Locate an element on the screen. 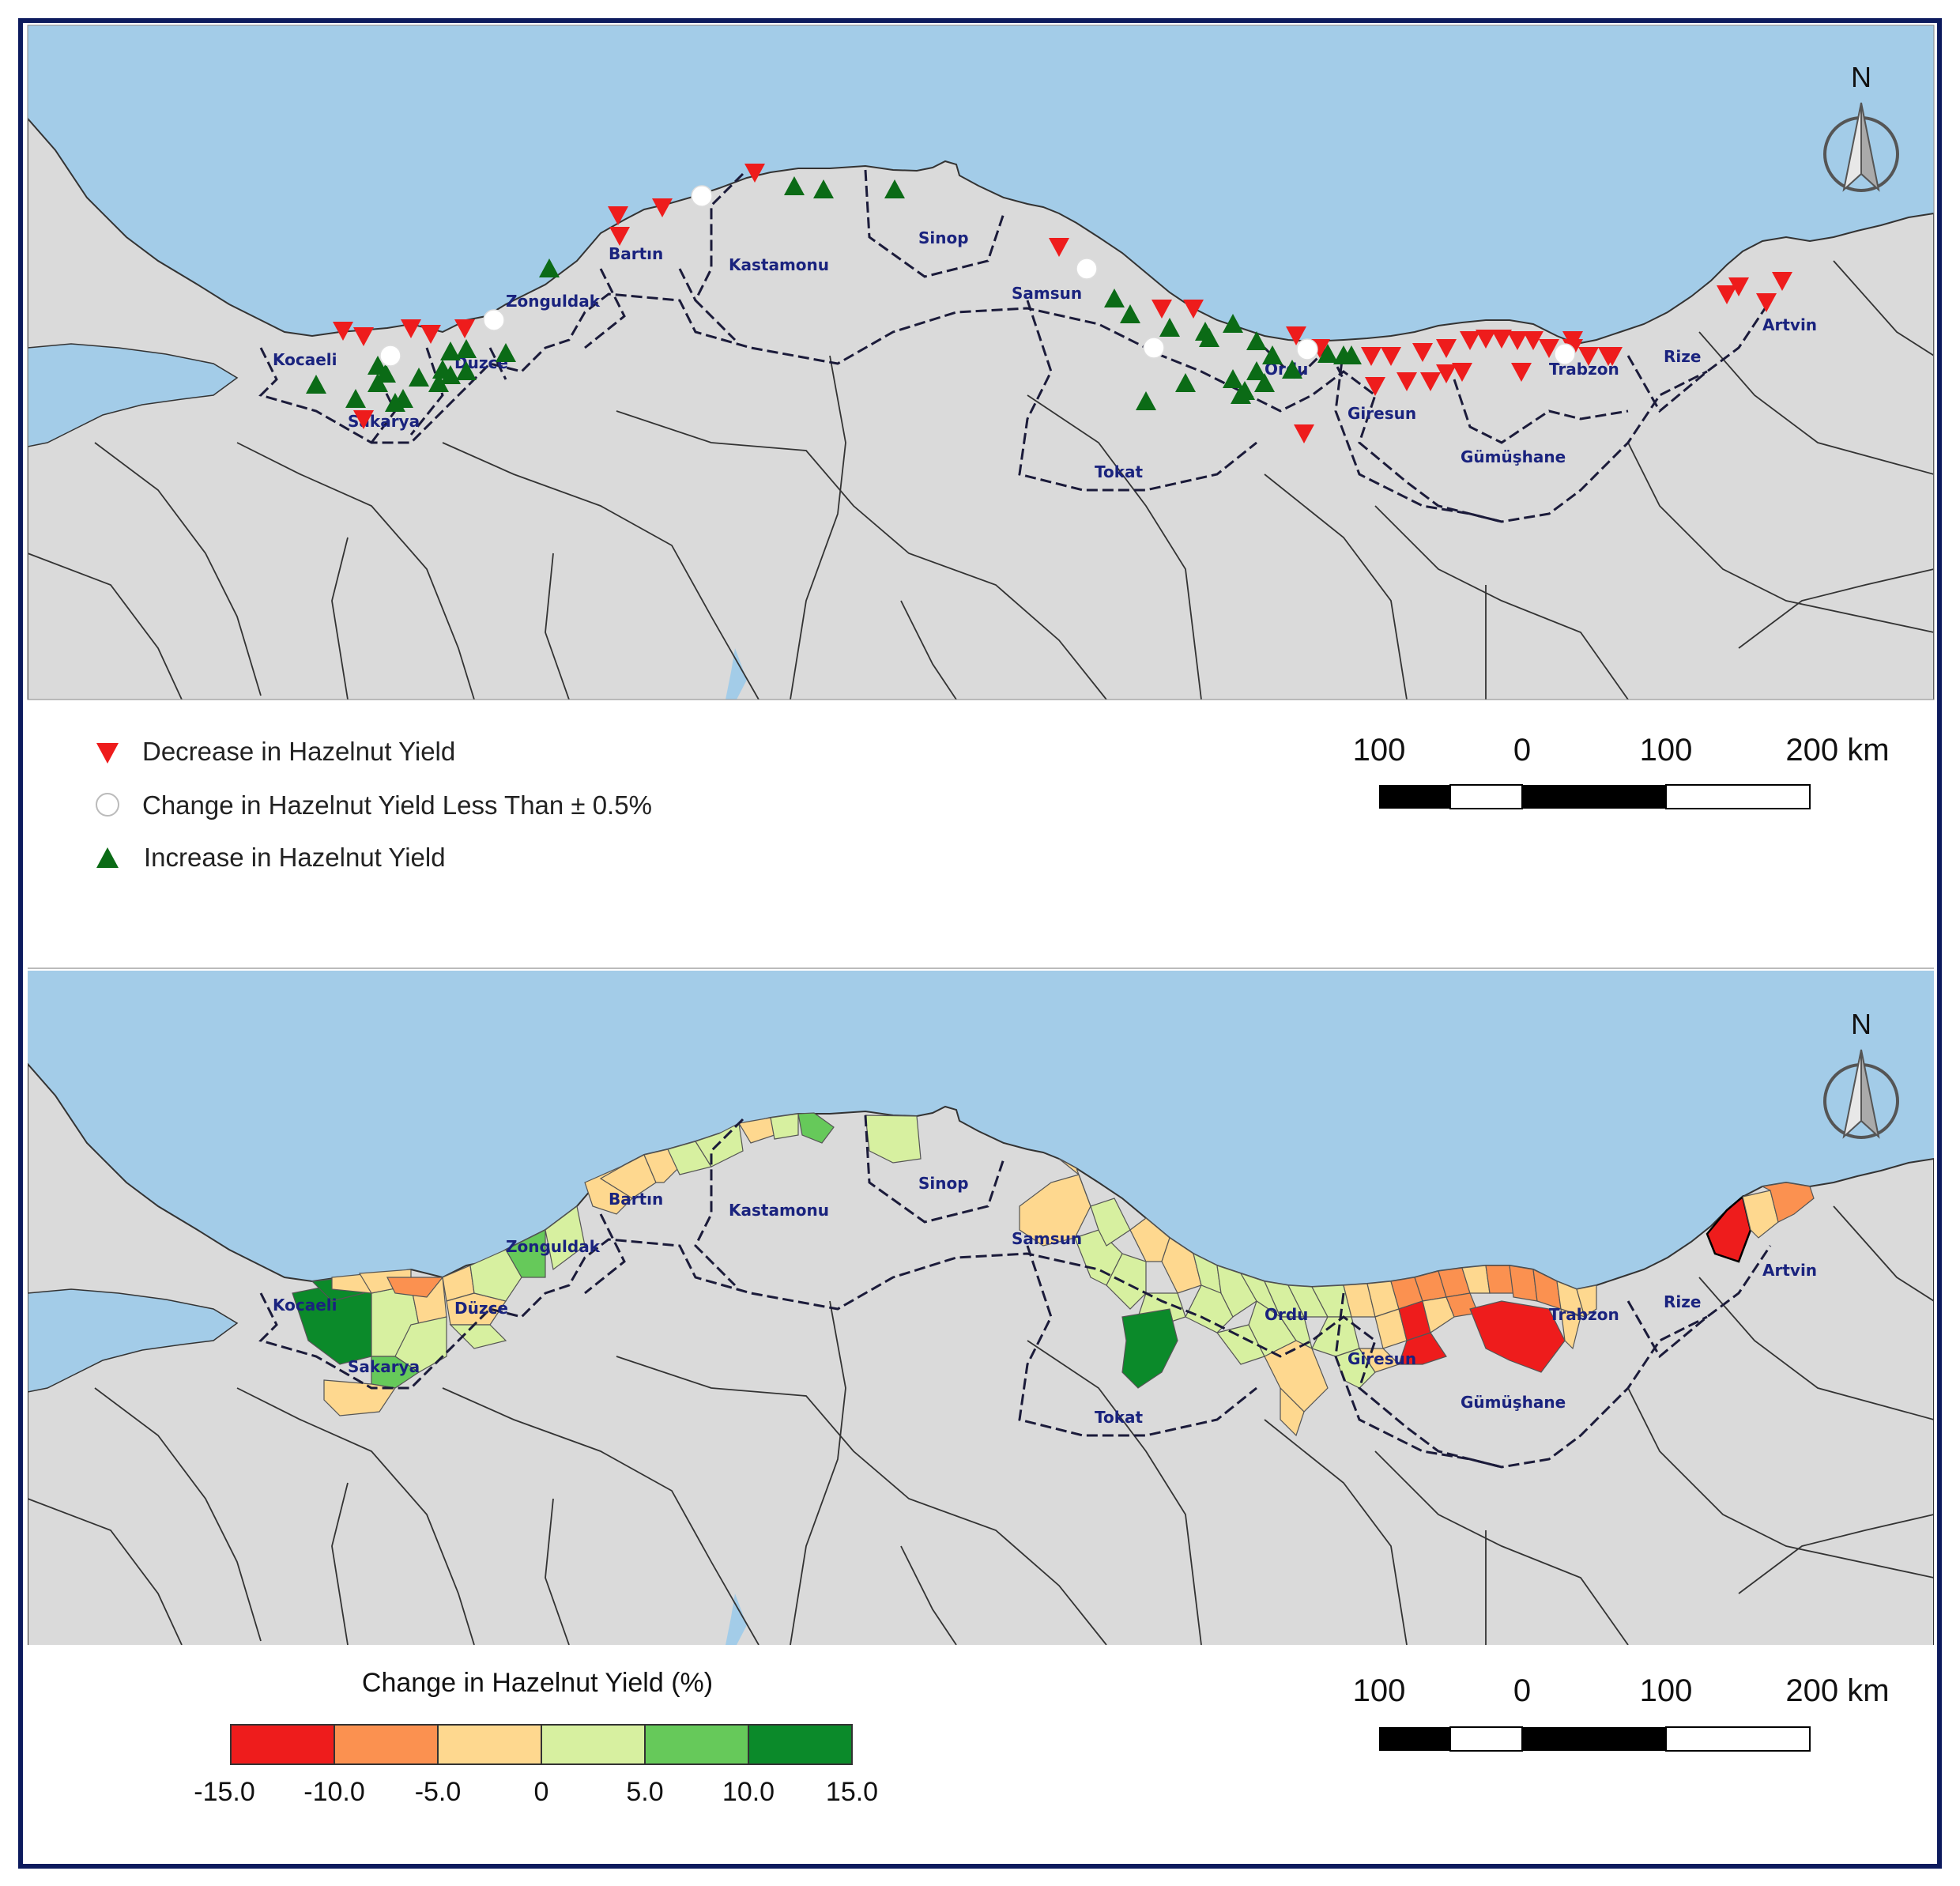  scale-label-100-left: 100 is located at coordinates (1379, 1691).